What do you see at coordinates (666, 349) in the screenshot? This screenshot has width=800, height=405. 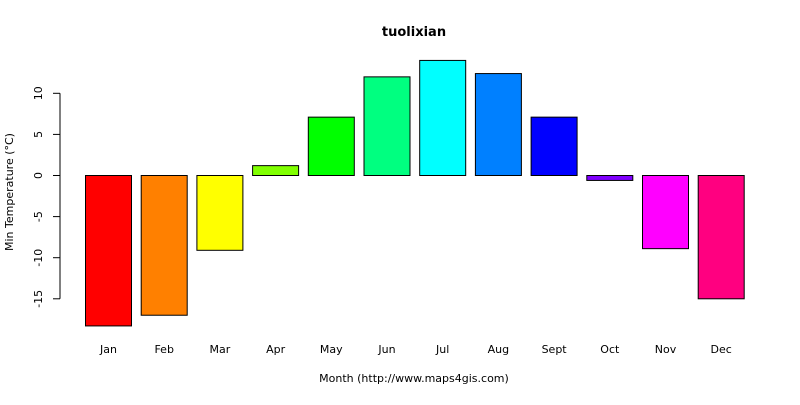 I see `x-tick-label-nov: Nov` at bounding box center [666, 349].